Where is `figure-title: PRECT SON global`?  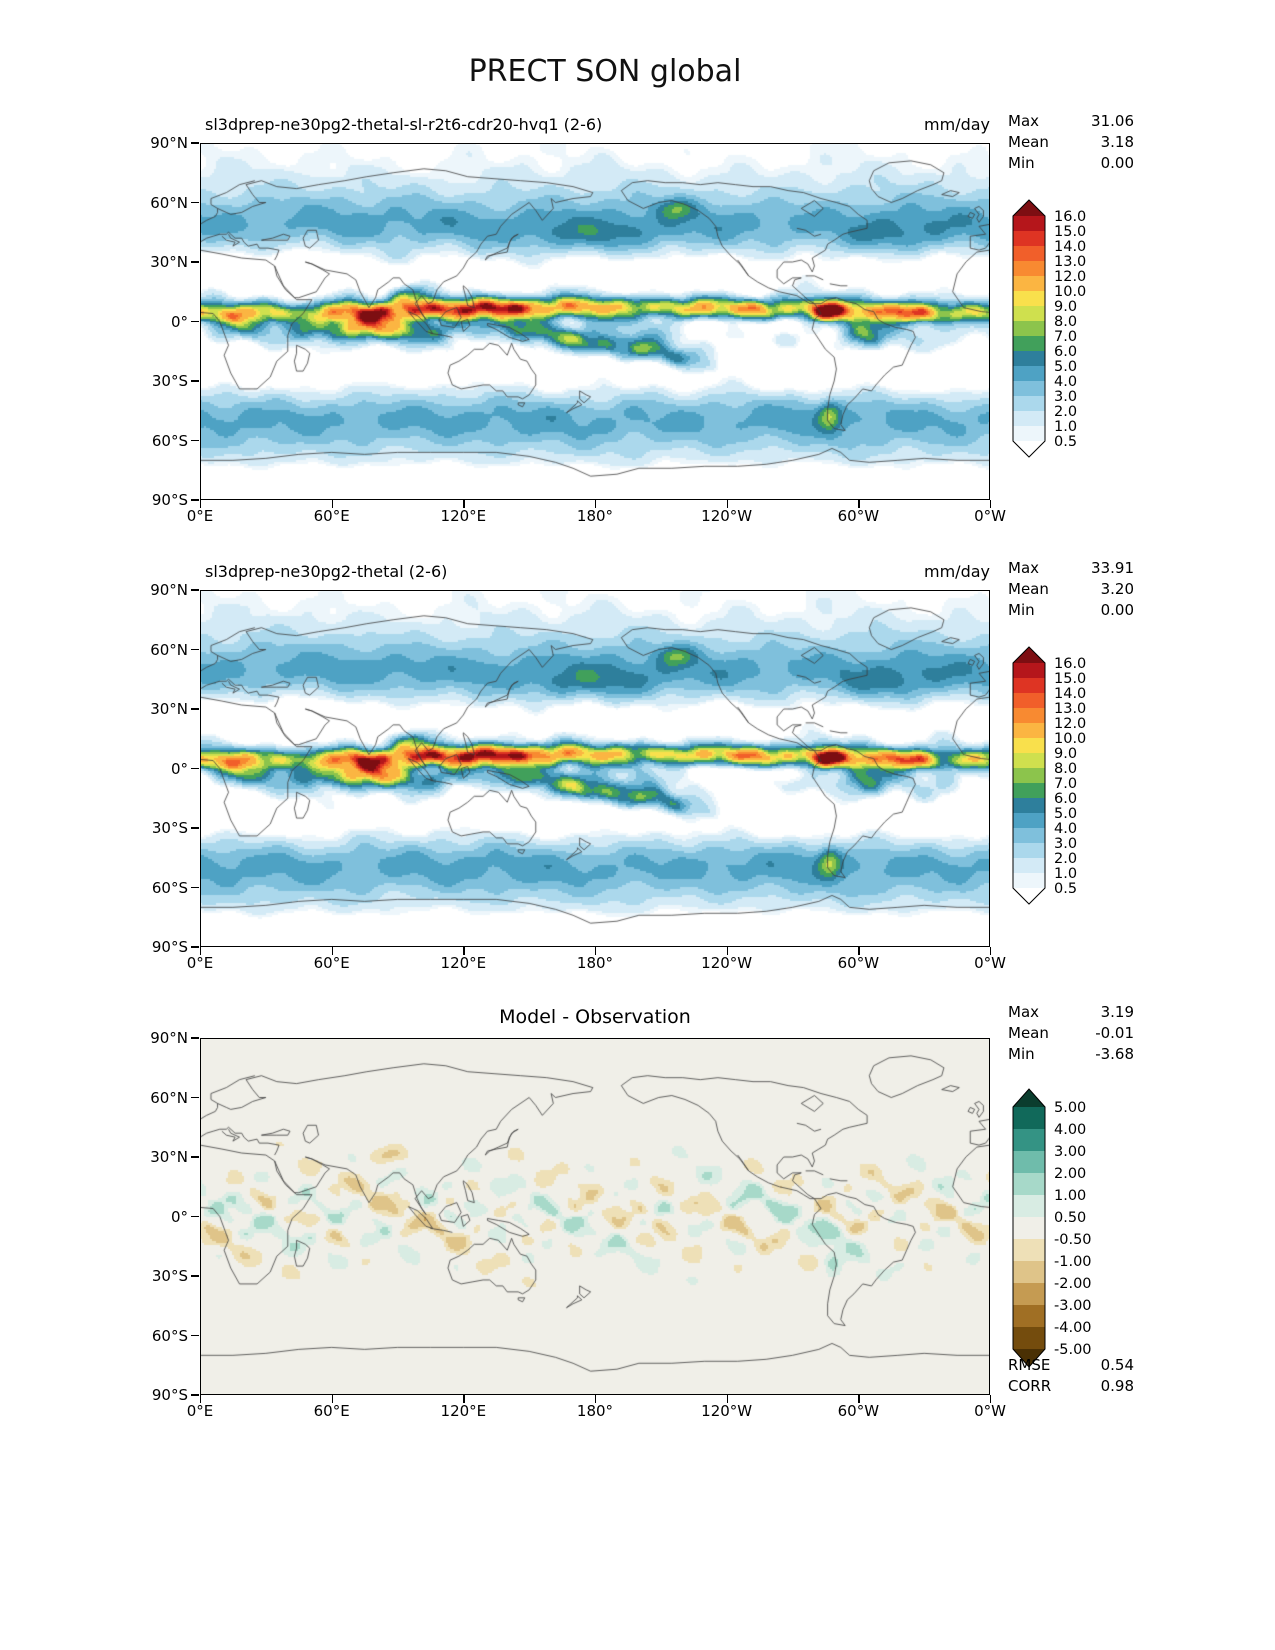 figure-title: PRECT SON global is located at coordinates (605, 71).